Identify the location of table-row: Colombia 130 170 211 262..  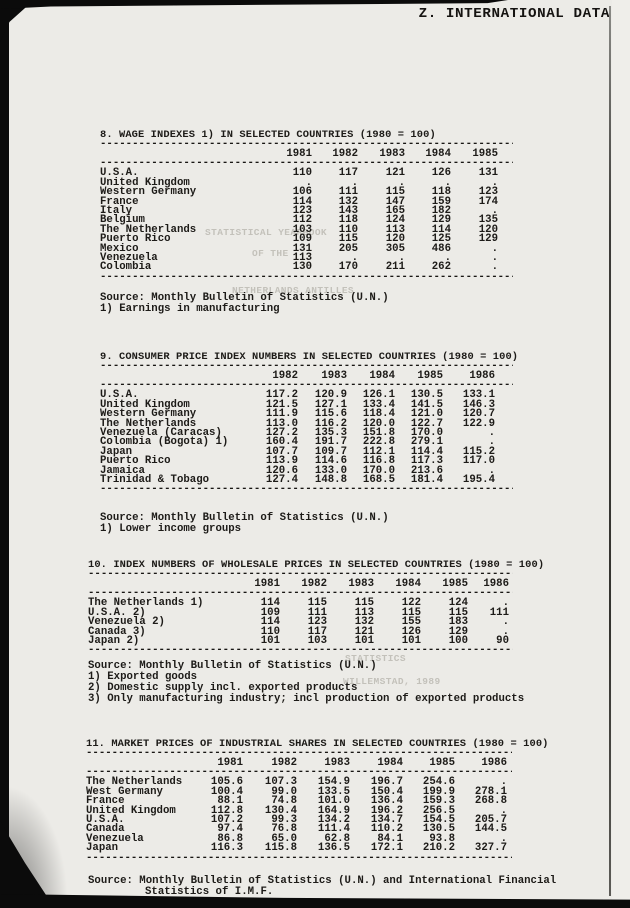
(306, 267).